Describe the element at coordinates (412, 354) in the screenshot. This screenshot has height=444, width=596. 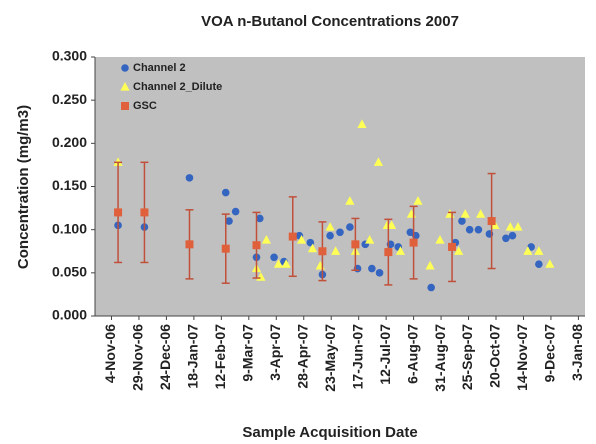
I see `x-tick-label: 6-Aug-07` at that location.